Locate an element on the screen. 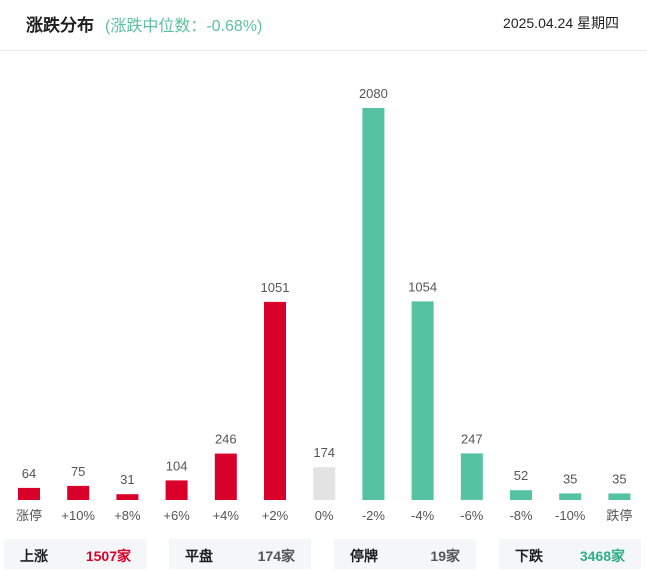 This screenshot has width=647, height=571. trade-date: 2025.04.24 星期四 is located at coordinates (561, 23).